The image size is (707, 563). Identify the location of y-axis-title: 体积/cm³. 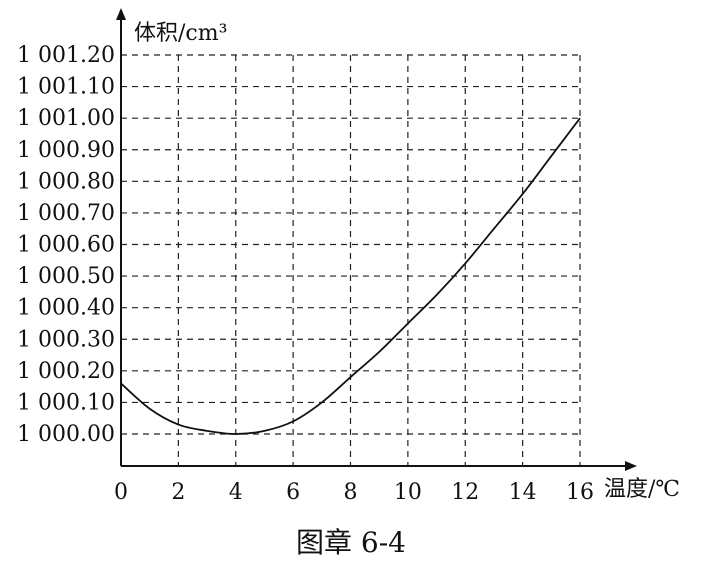
(180, 33).